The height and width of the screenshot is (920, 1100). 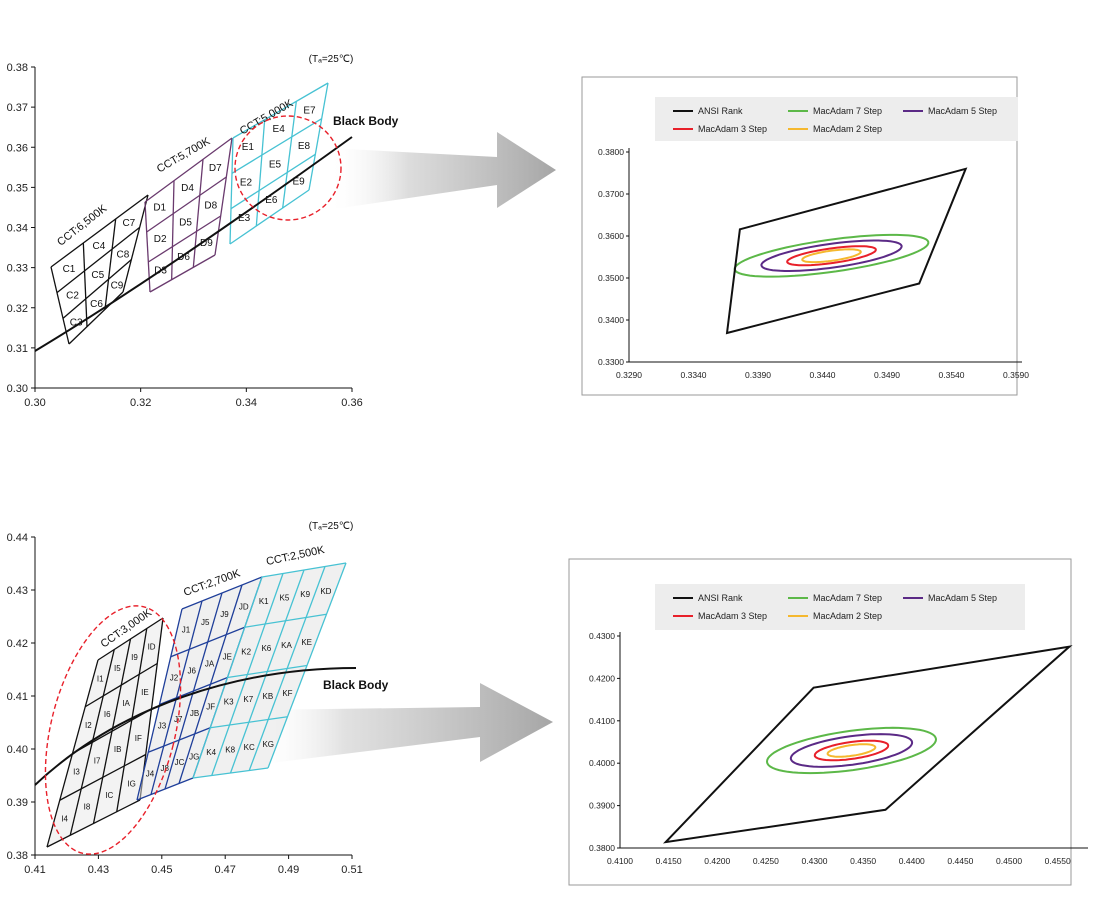 What do you see at coordinates (210, 663) in the screenshot?
I see `bin-label: JA` at bounding box center [210, 663].